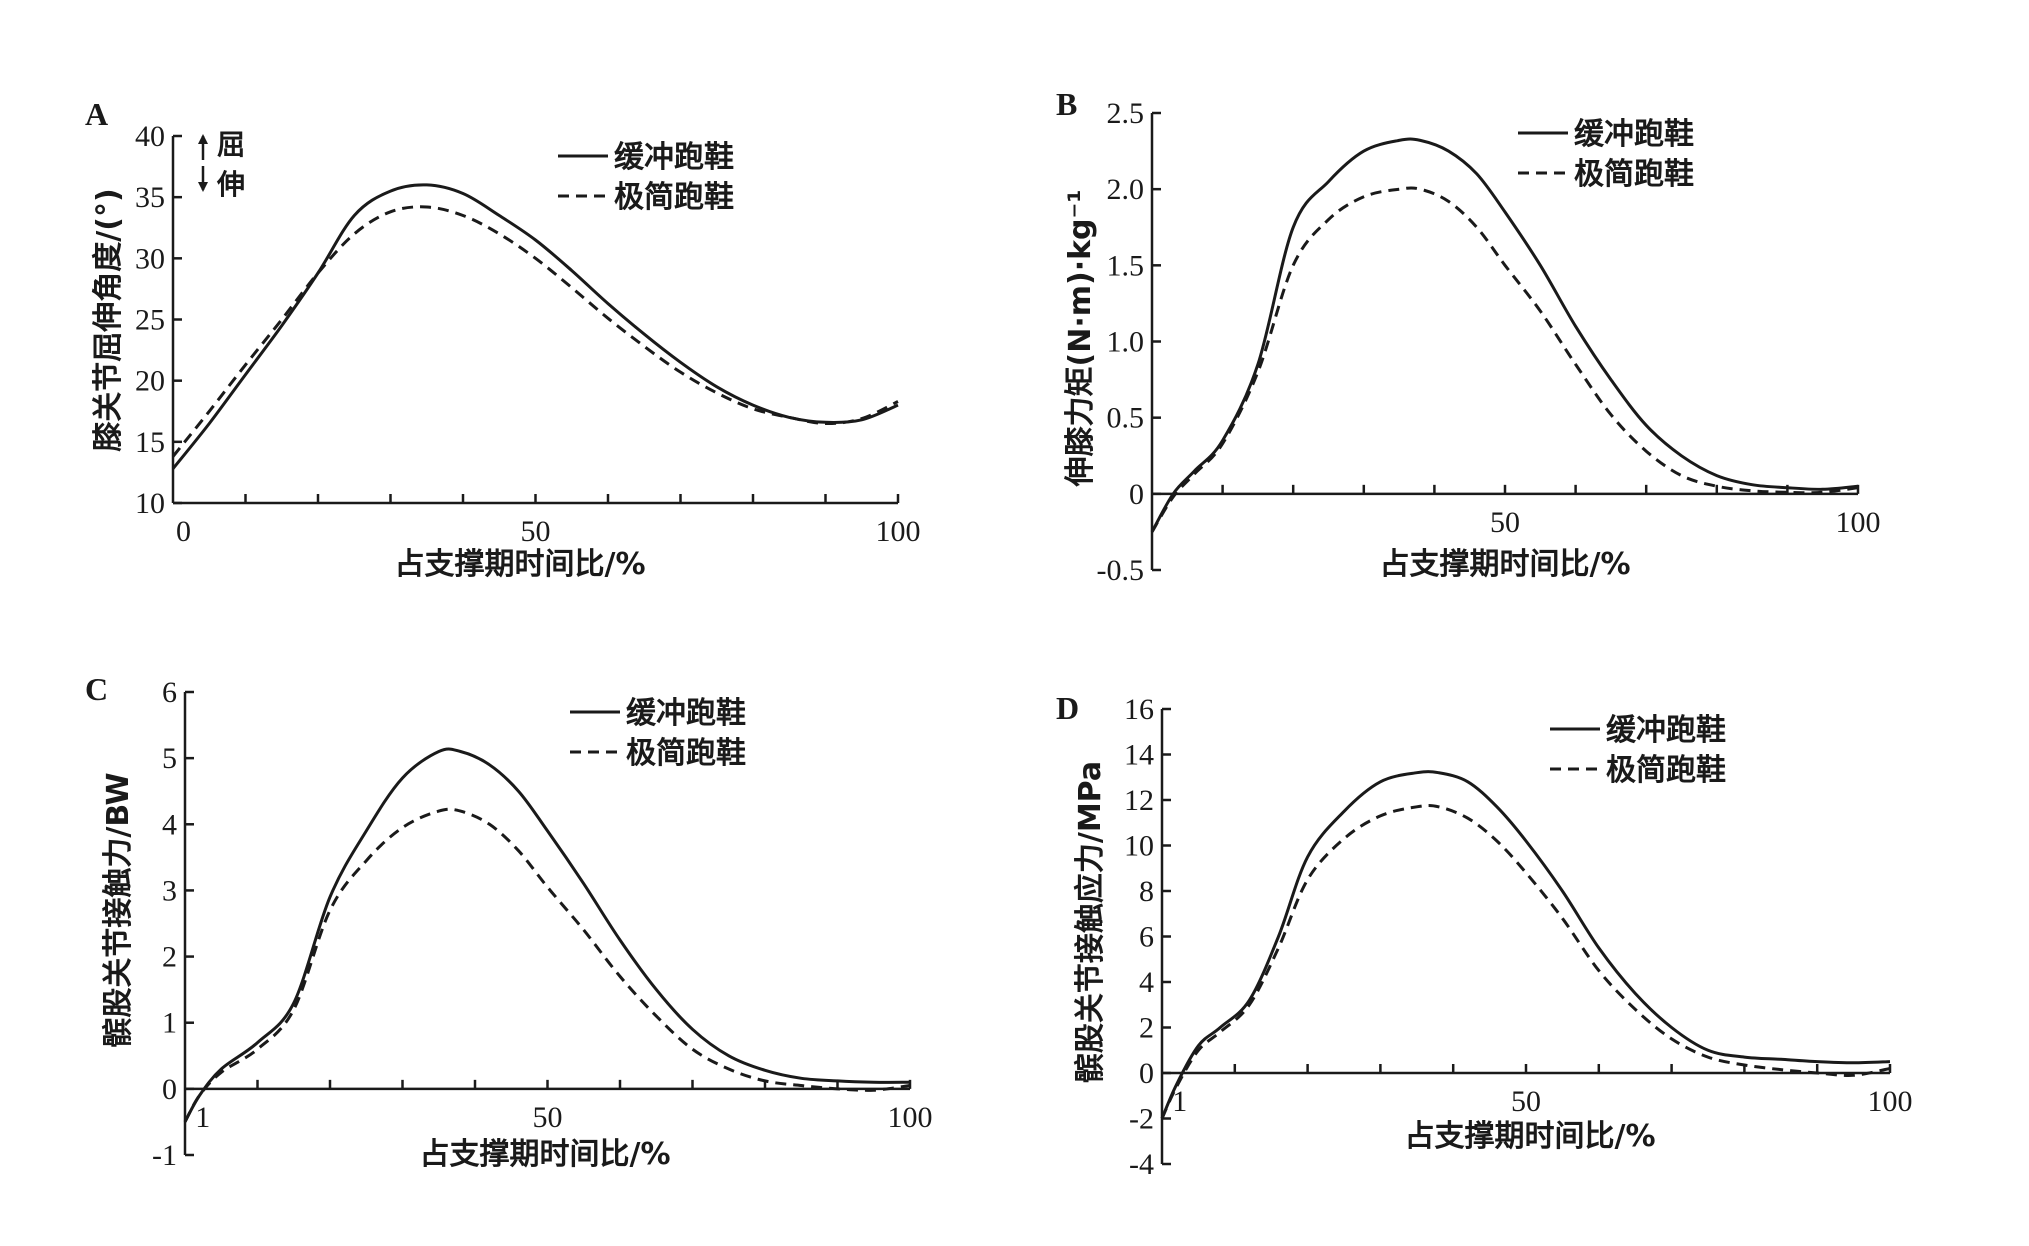 This screenshot has width=2029, height=1246. What do you see at coordinates (1146, 891) in the screenshot?
I see `y-tick-label: 8` at bounding box center [1146, 891].